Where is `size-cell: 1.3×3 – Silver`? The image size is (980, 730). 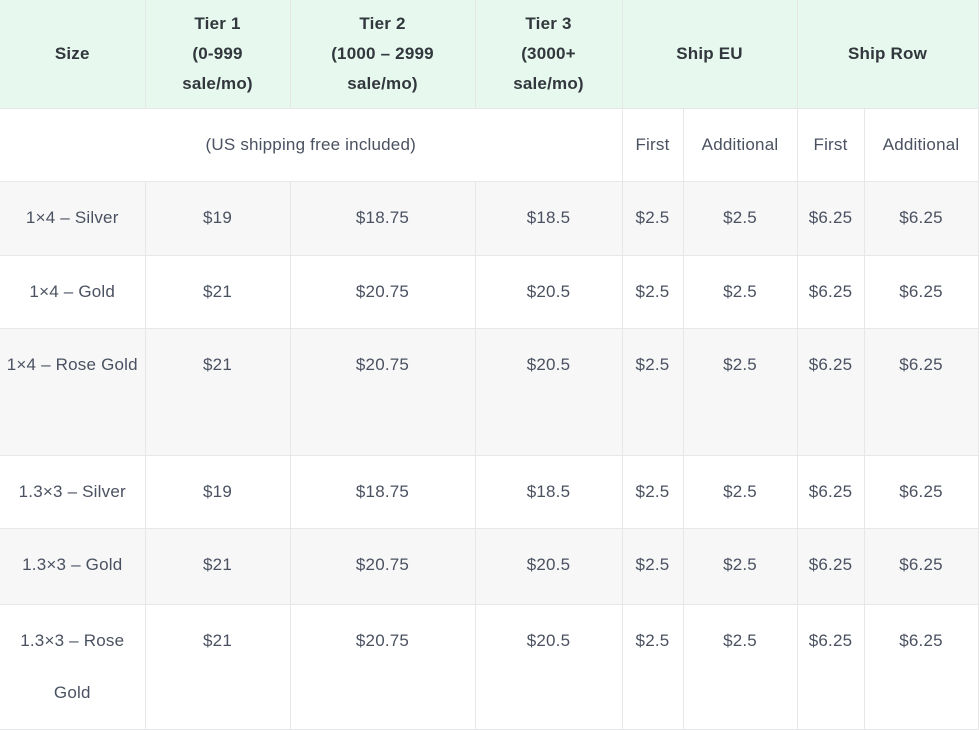 size-cell: 1.3×3 – Silver is located at coordinates (73, 492).